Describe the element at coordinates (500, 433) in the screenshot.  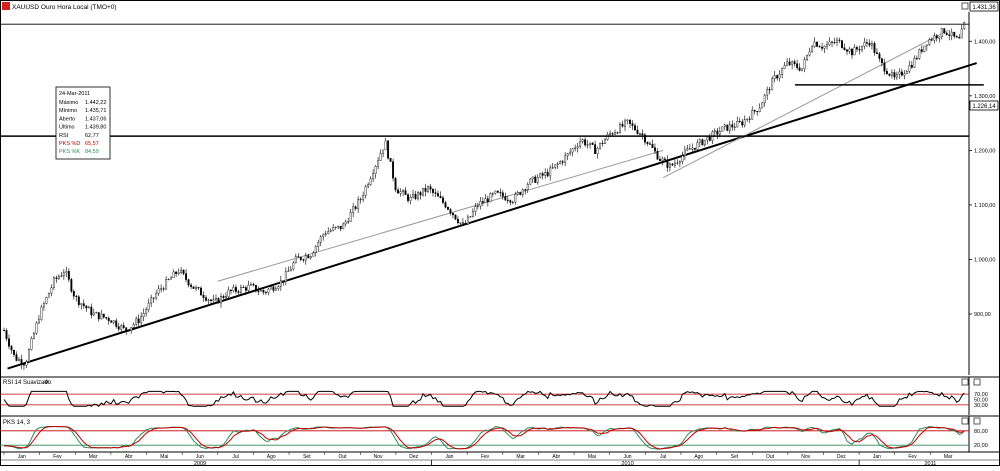
I see `pks-panel: PKS 14, 3 80,00 20,00` at that location.